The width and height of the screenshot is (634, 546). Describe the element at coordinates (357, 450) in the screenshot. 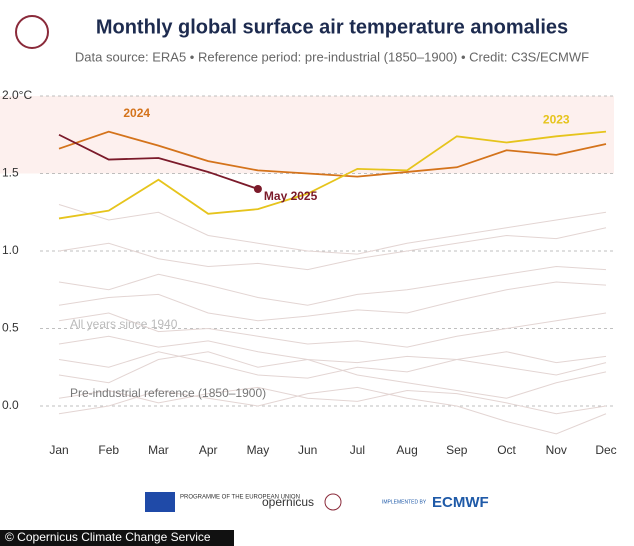

I see `x-tick-label: Jul` at that location.